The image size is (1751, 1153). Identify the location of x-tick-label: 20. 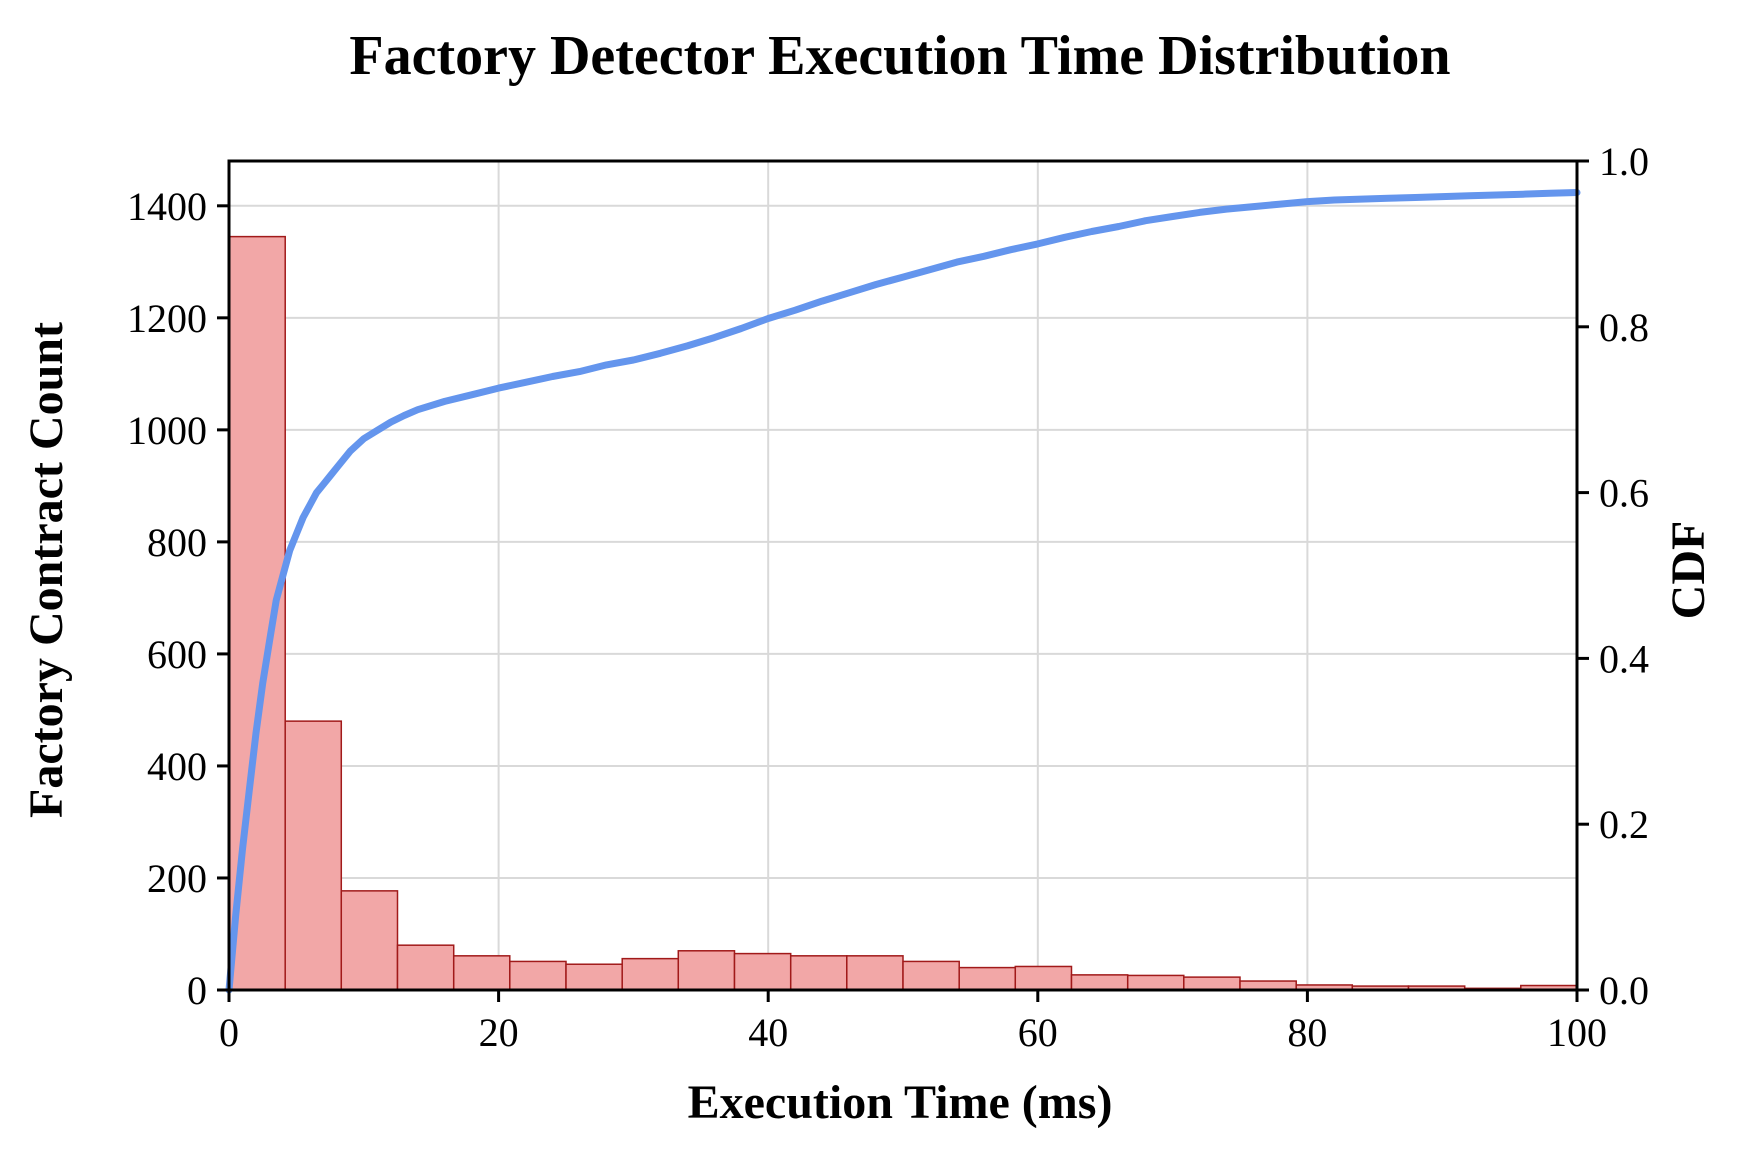
(499, 1032).